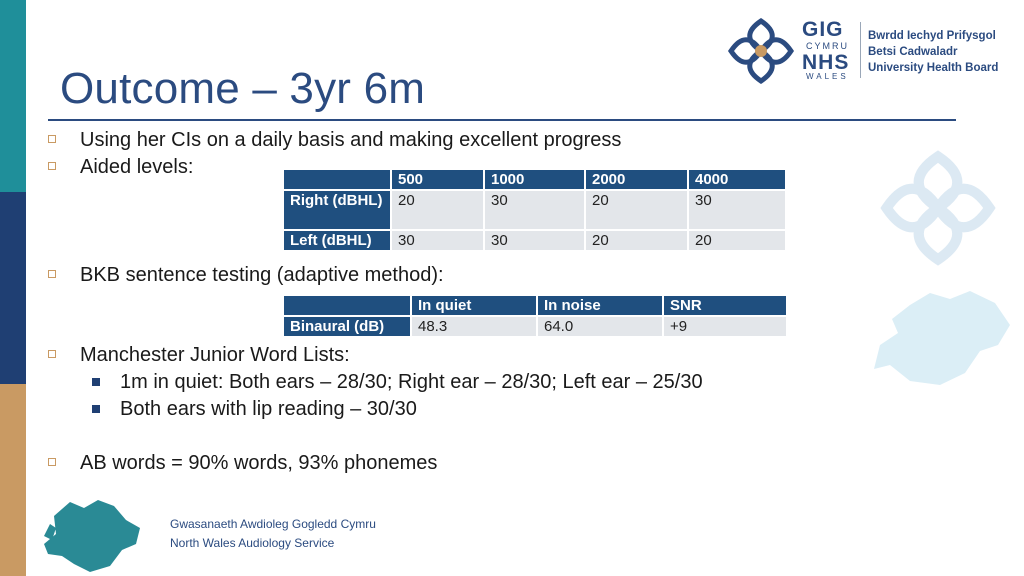 This screenshot has height=576, width=1024. I want to click on bullet-item: BKB sentence testing (adaptive method):, so click(246, 275).